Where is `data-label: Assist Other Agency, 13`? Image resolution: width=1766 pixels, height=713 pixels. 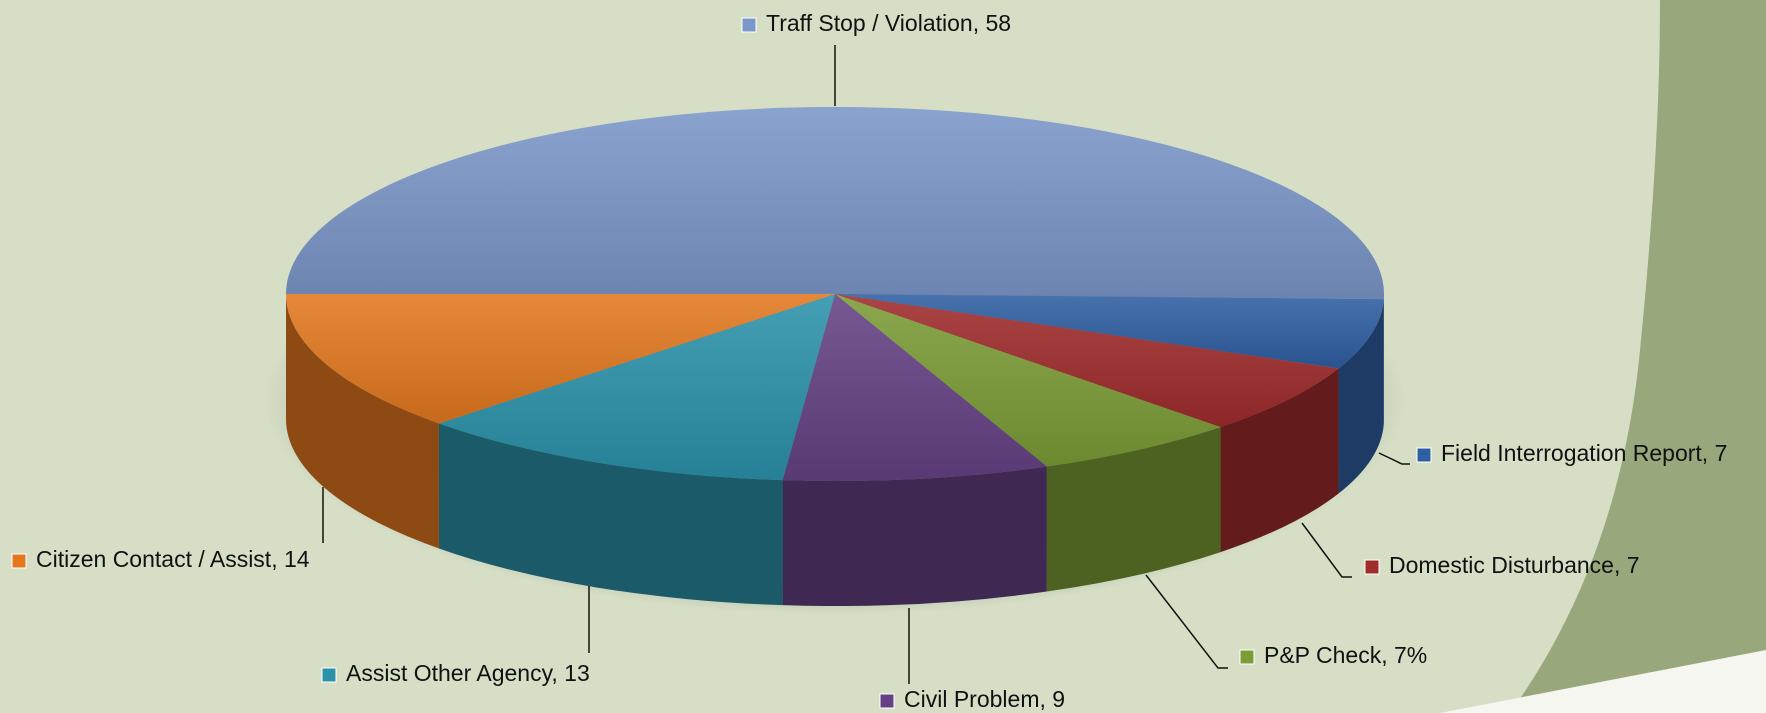 data-label: Assist Other Agency, 13 is located at coordinates (468, 673).